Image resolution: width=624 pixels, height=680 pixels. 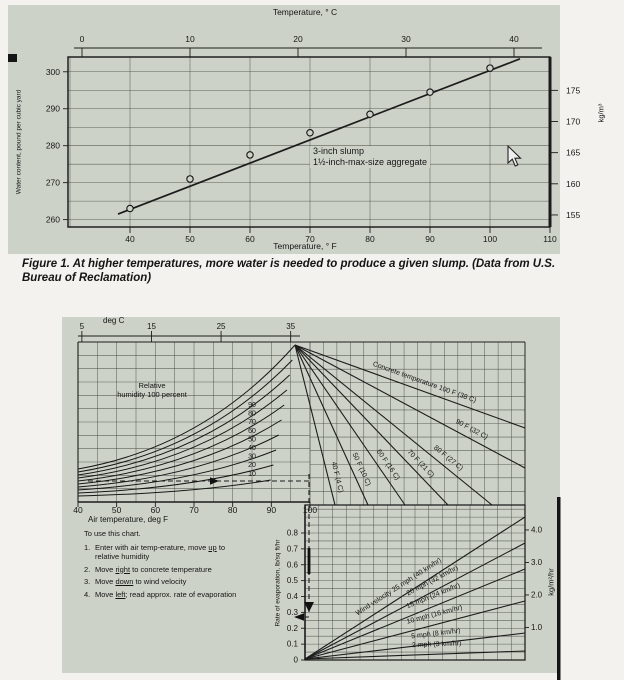 I want to click on wind-velocity-label: 2 mph (3 km/hr), so click(x=437, y=644).